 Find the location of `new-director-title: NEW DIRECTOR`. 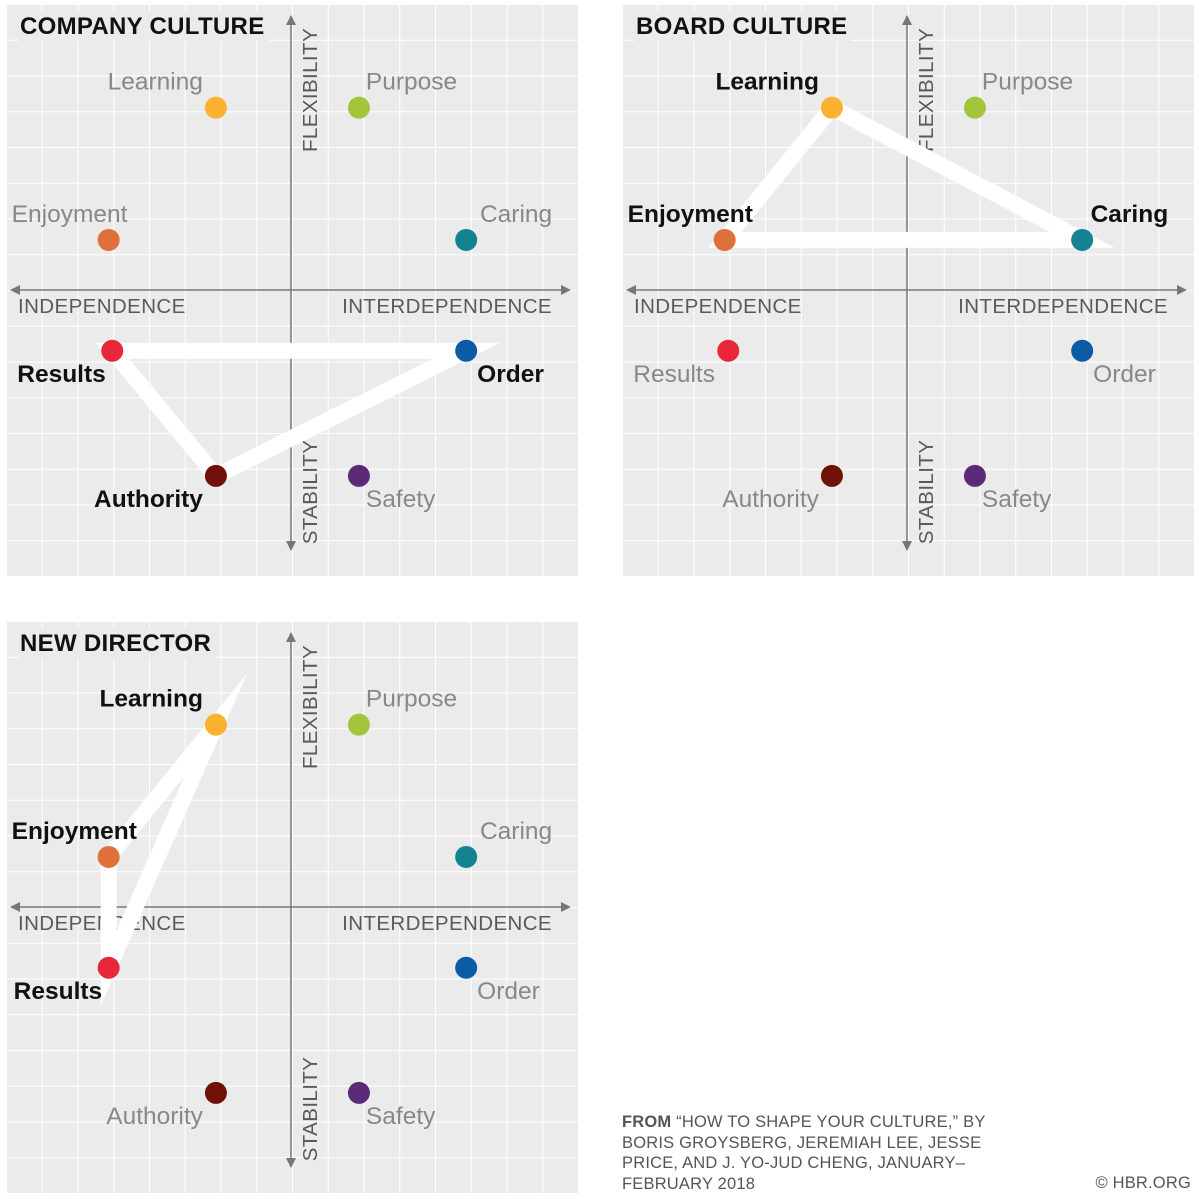

new-director-title: NEW DIRECTOR is located at coordinates (117, 643).